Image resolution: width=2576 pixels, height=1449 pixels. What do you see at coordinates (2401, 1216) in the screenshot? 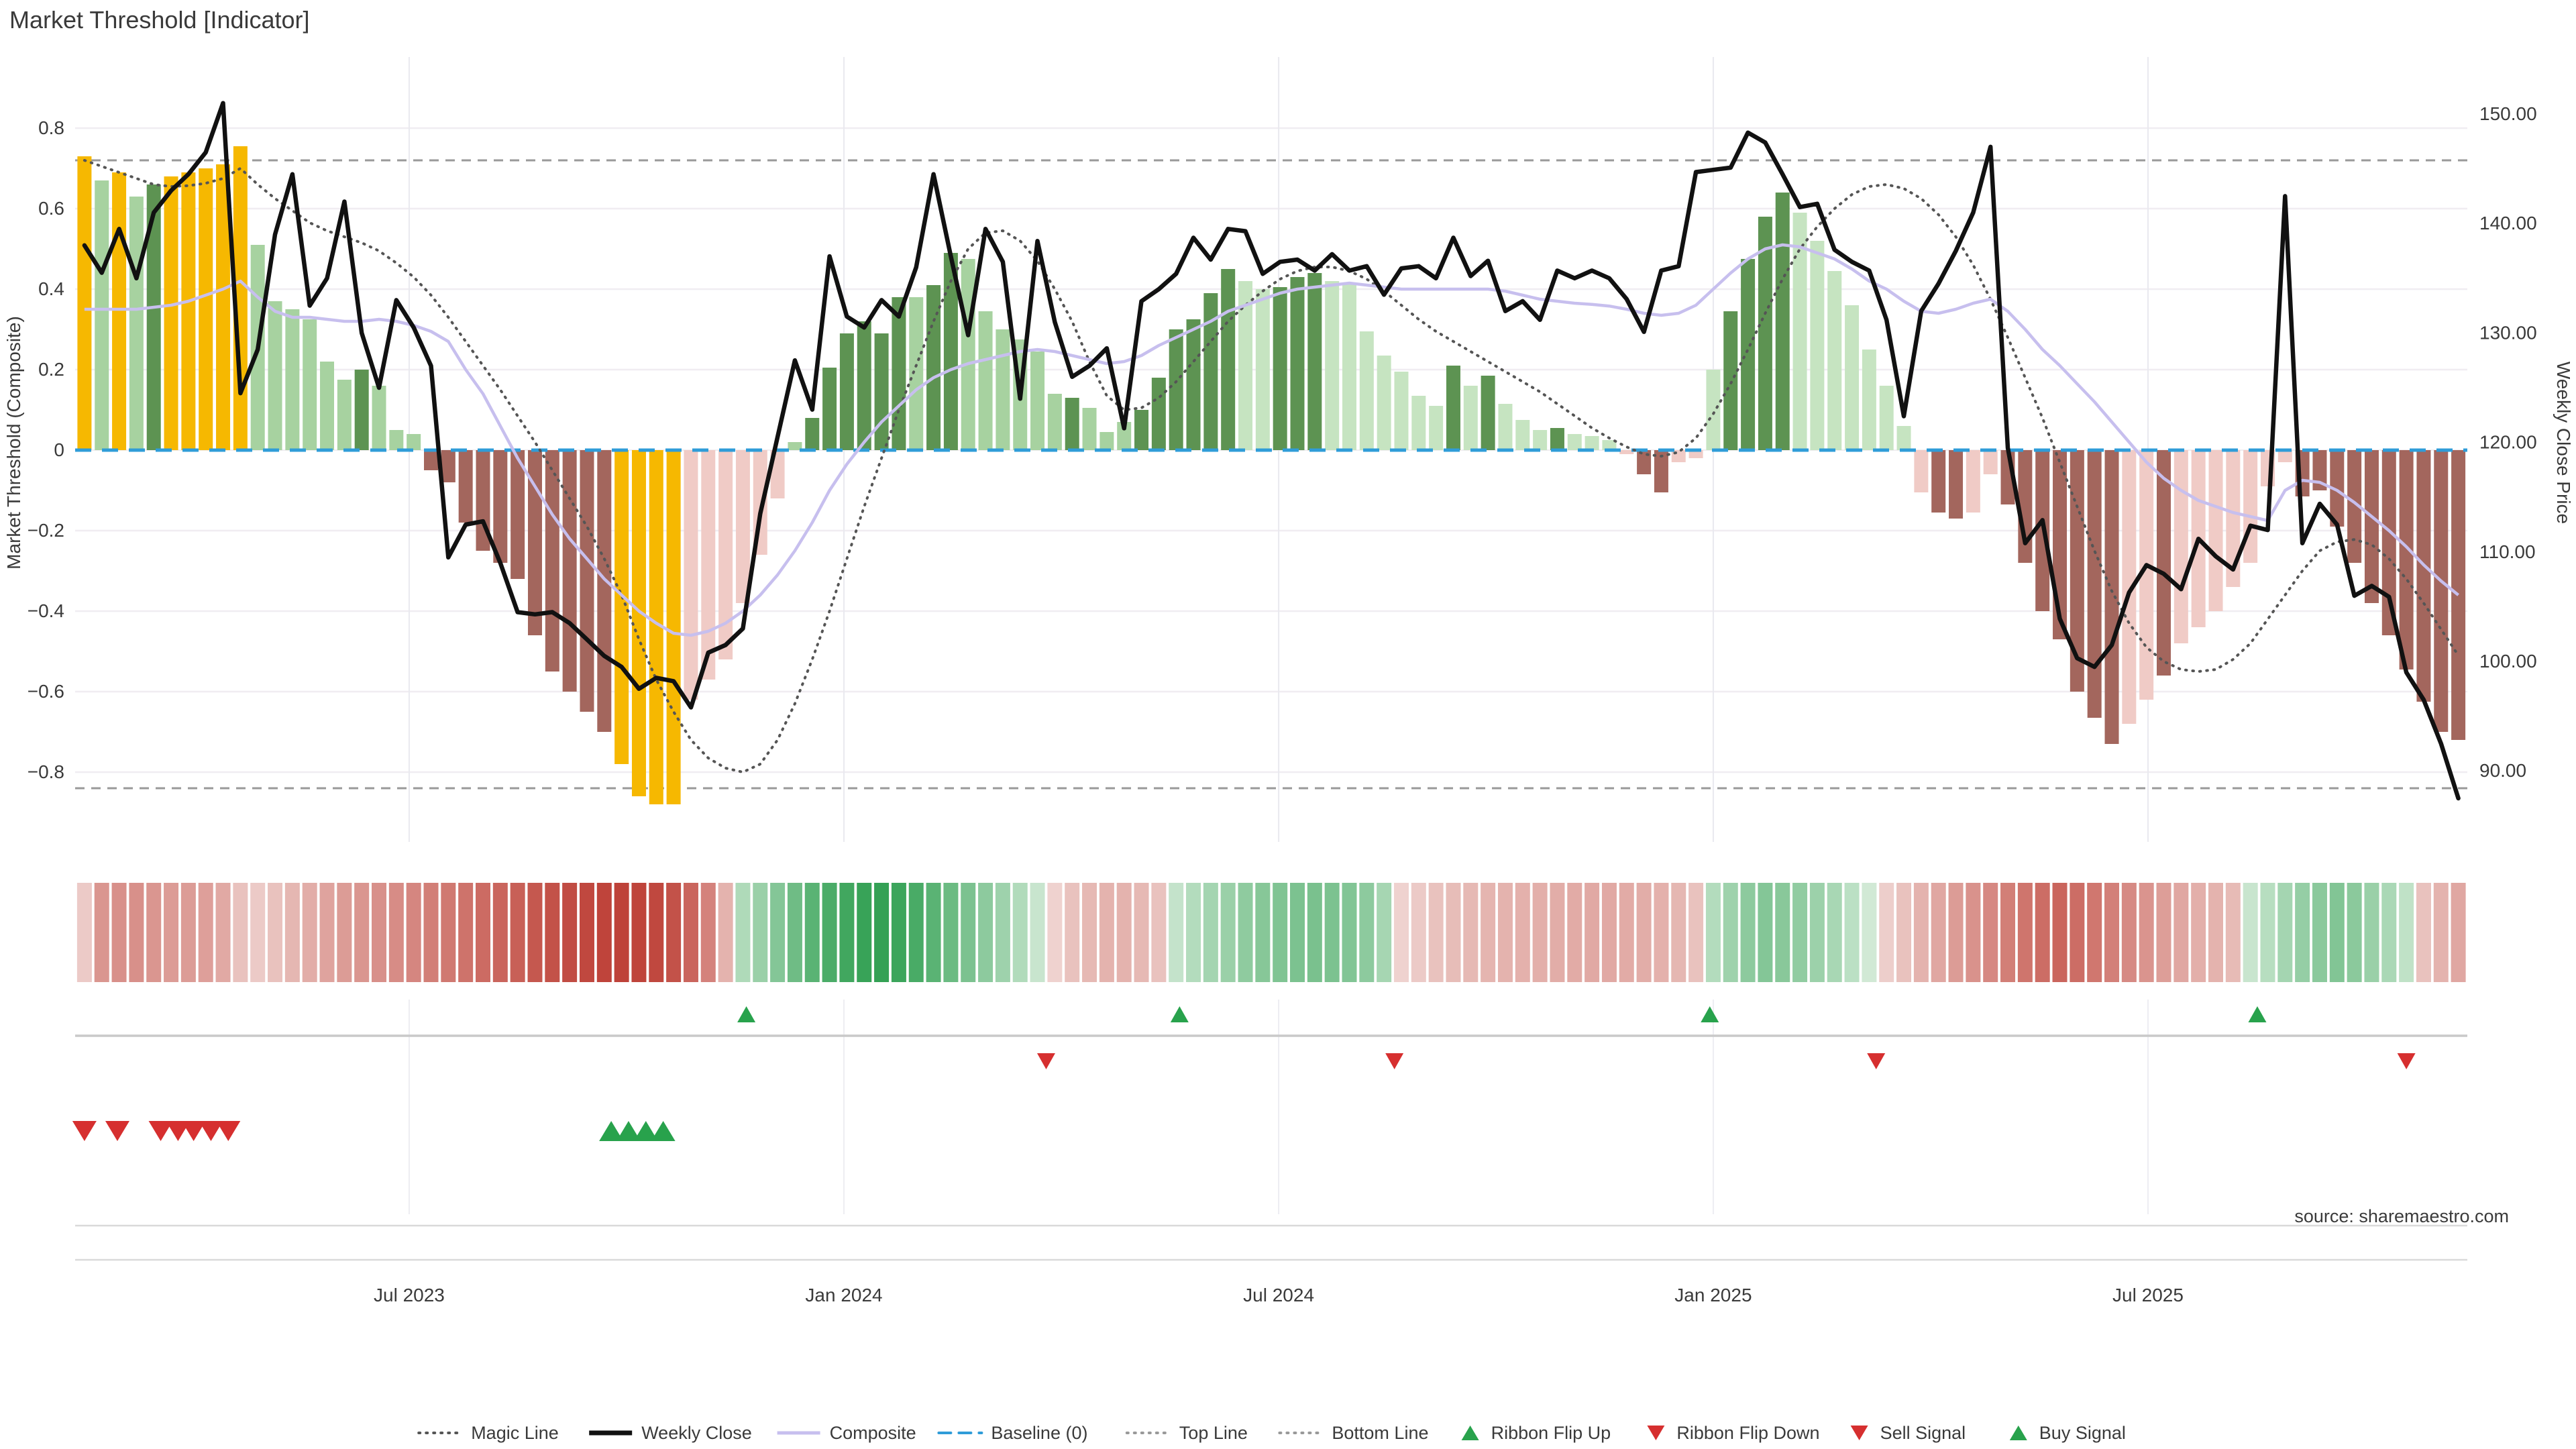
I see `source-note: source: sharemaestro.com` at bounding box center [2401, 1216].